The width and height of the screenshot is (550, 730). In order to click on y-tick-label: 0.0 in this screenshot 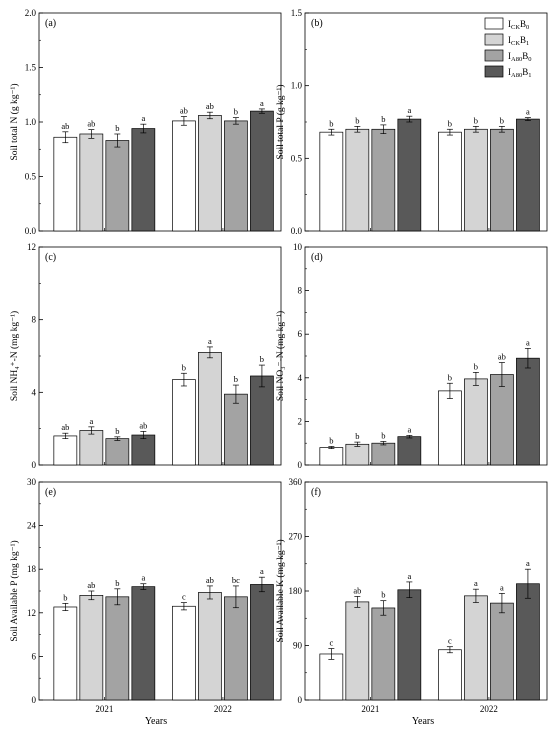, I will do `click(31, 231)`.